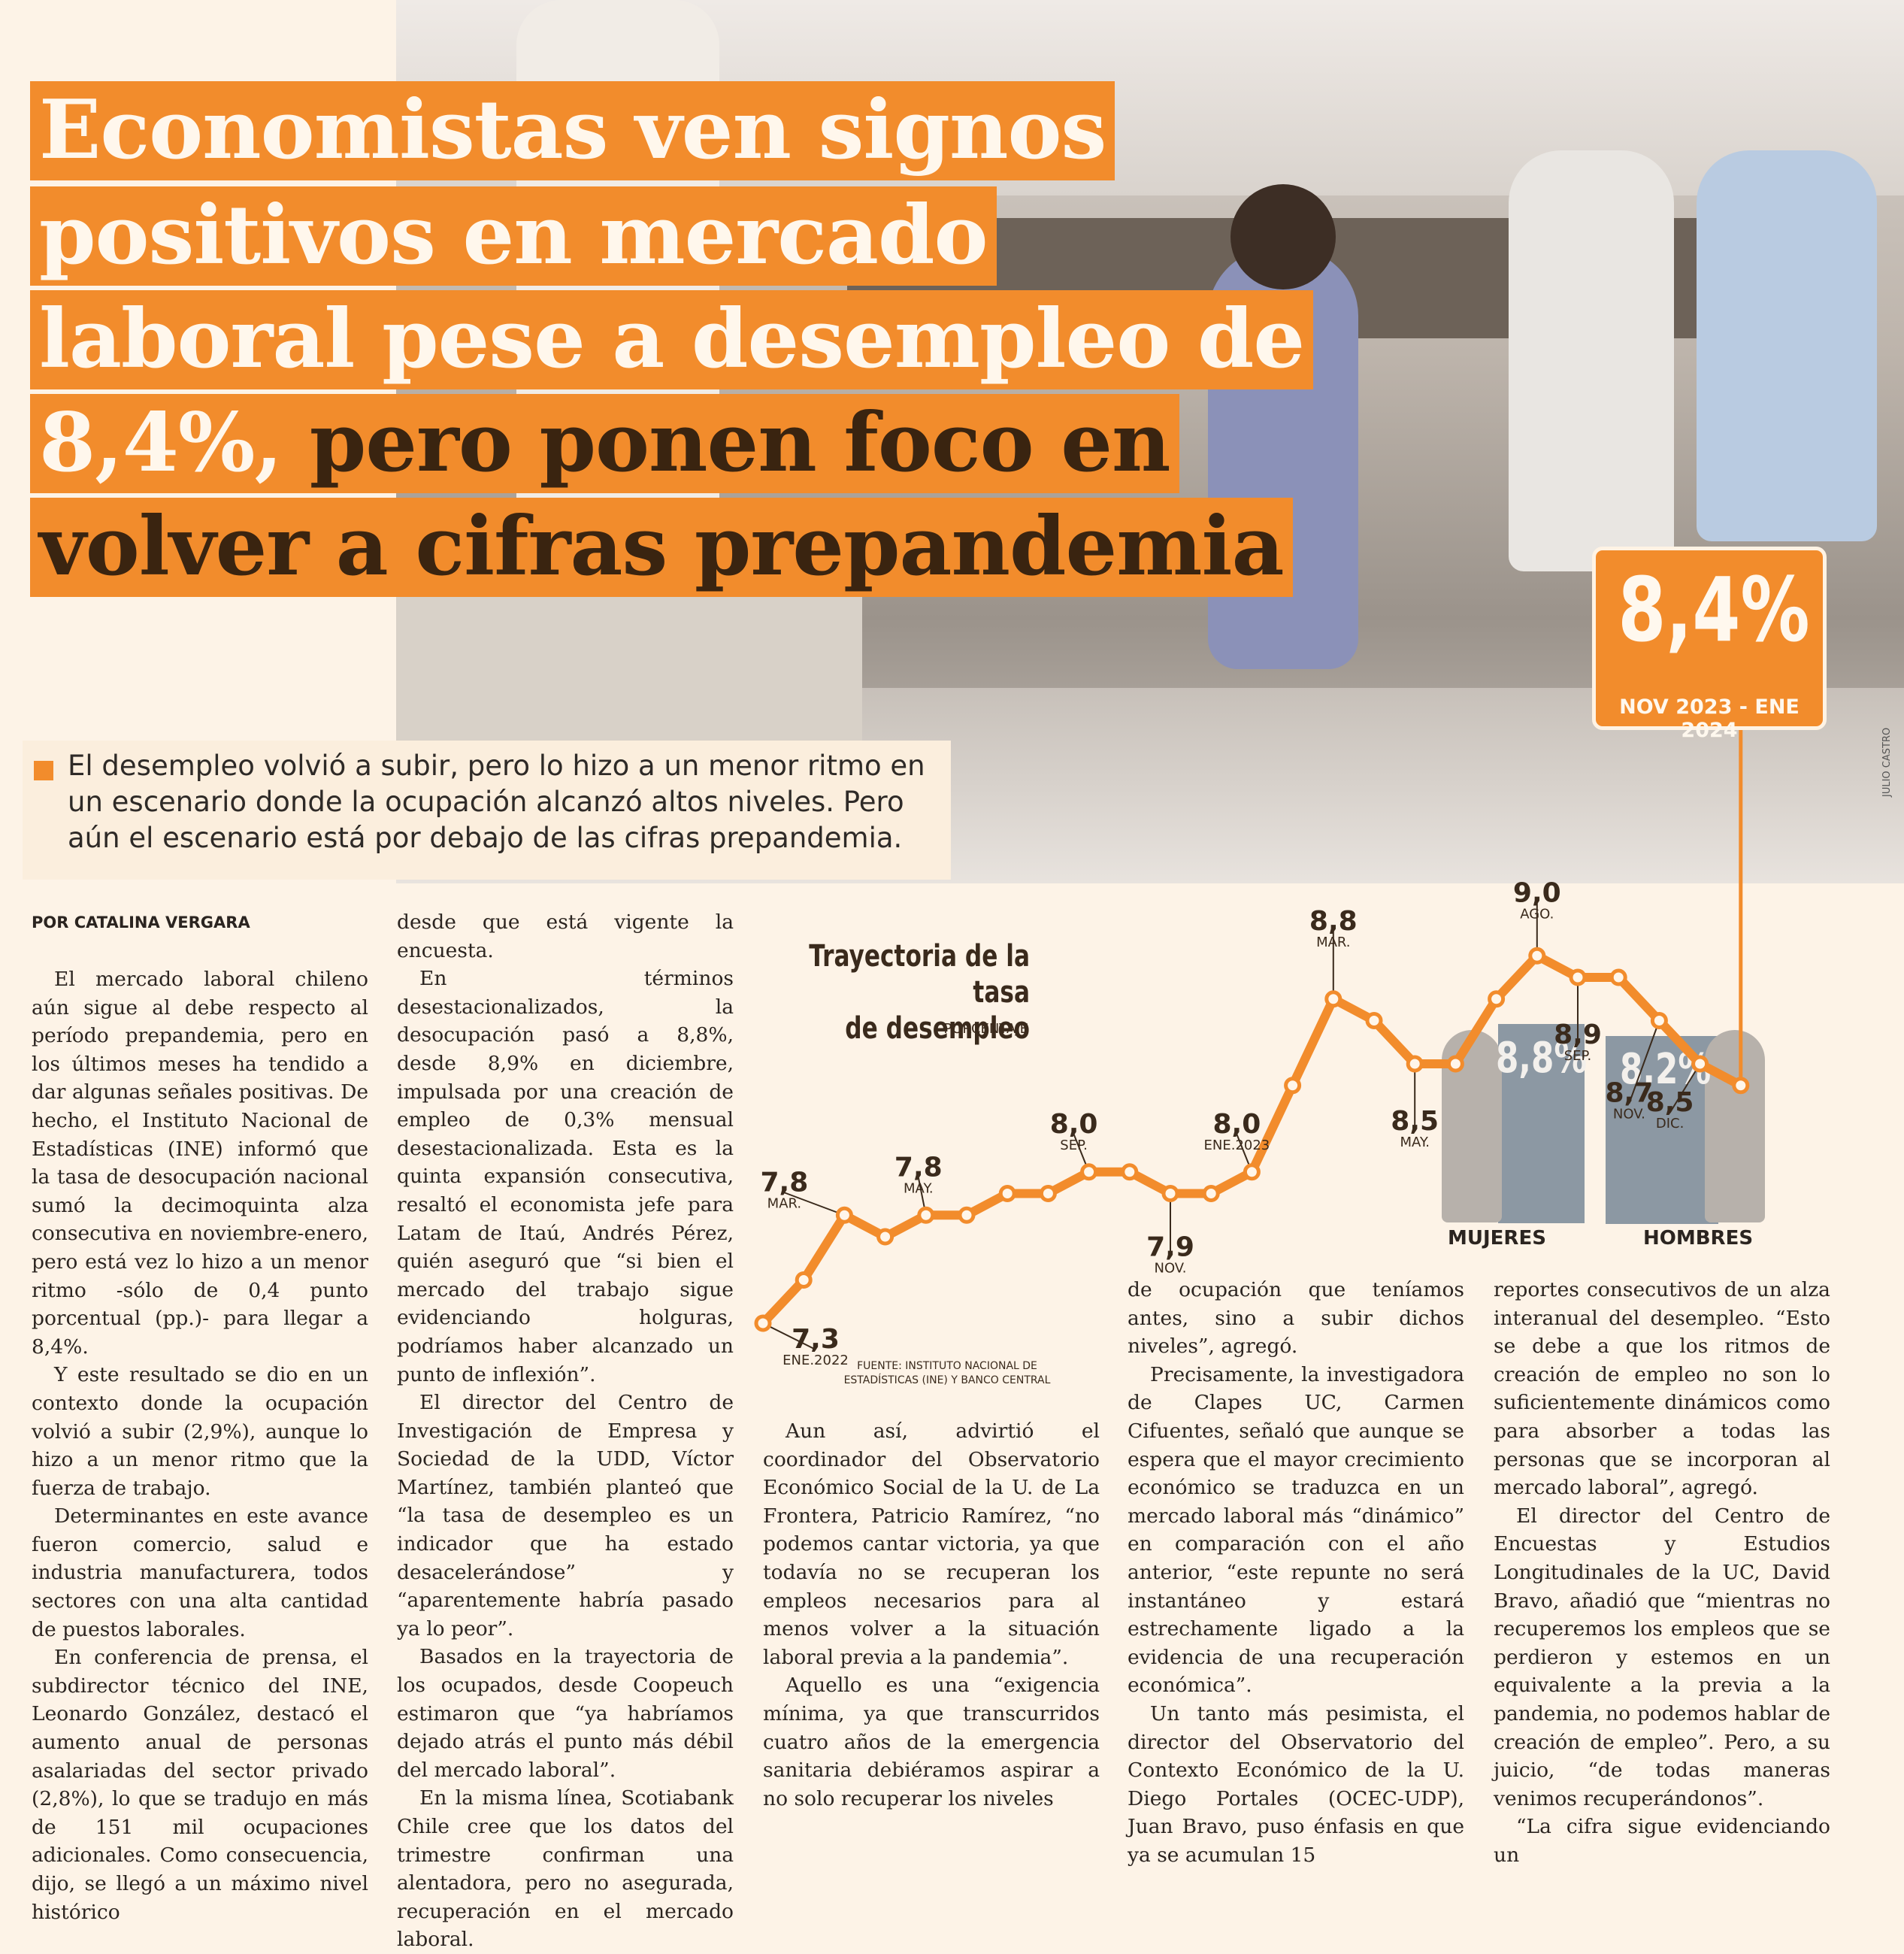 The height and width of the screenshot is (1954, 1904). What do you see at coordinates (565, 936) in the screenshot?
I see `paragraph: desde que está vigente la encuesta.` at bounding box center [565, 936].